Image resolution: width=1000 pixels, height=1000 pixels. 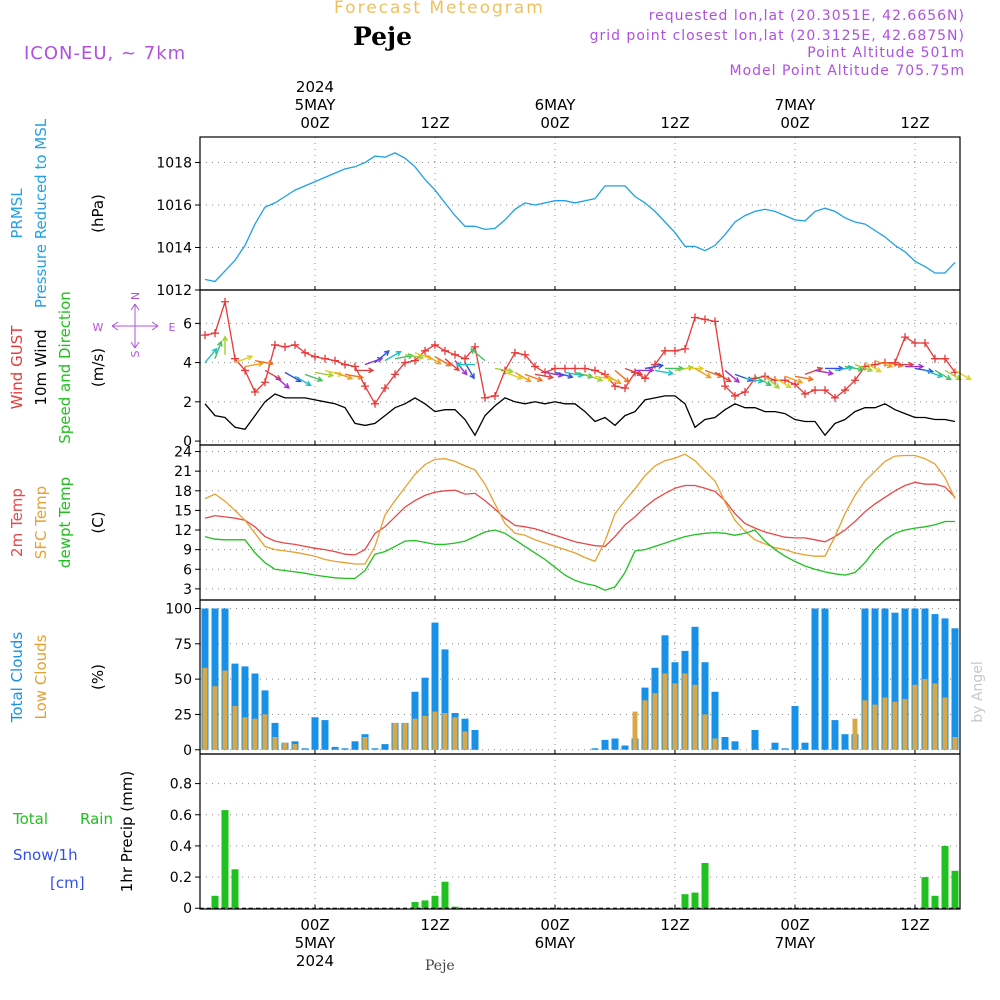 What do you see at coordinates (794, 123) in the screenshot?
I see `time-label-top: 00Z` at bounding box center [794, 123].